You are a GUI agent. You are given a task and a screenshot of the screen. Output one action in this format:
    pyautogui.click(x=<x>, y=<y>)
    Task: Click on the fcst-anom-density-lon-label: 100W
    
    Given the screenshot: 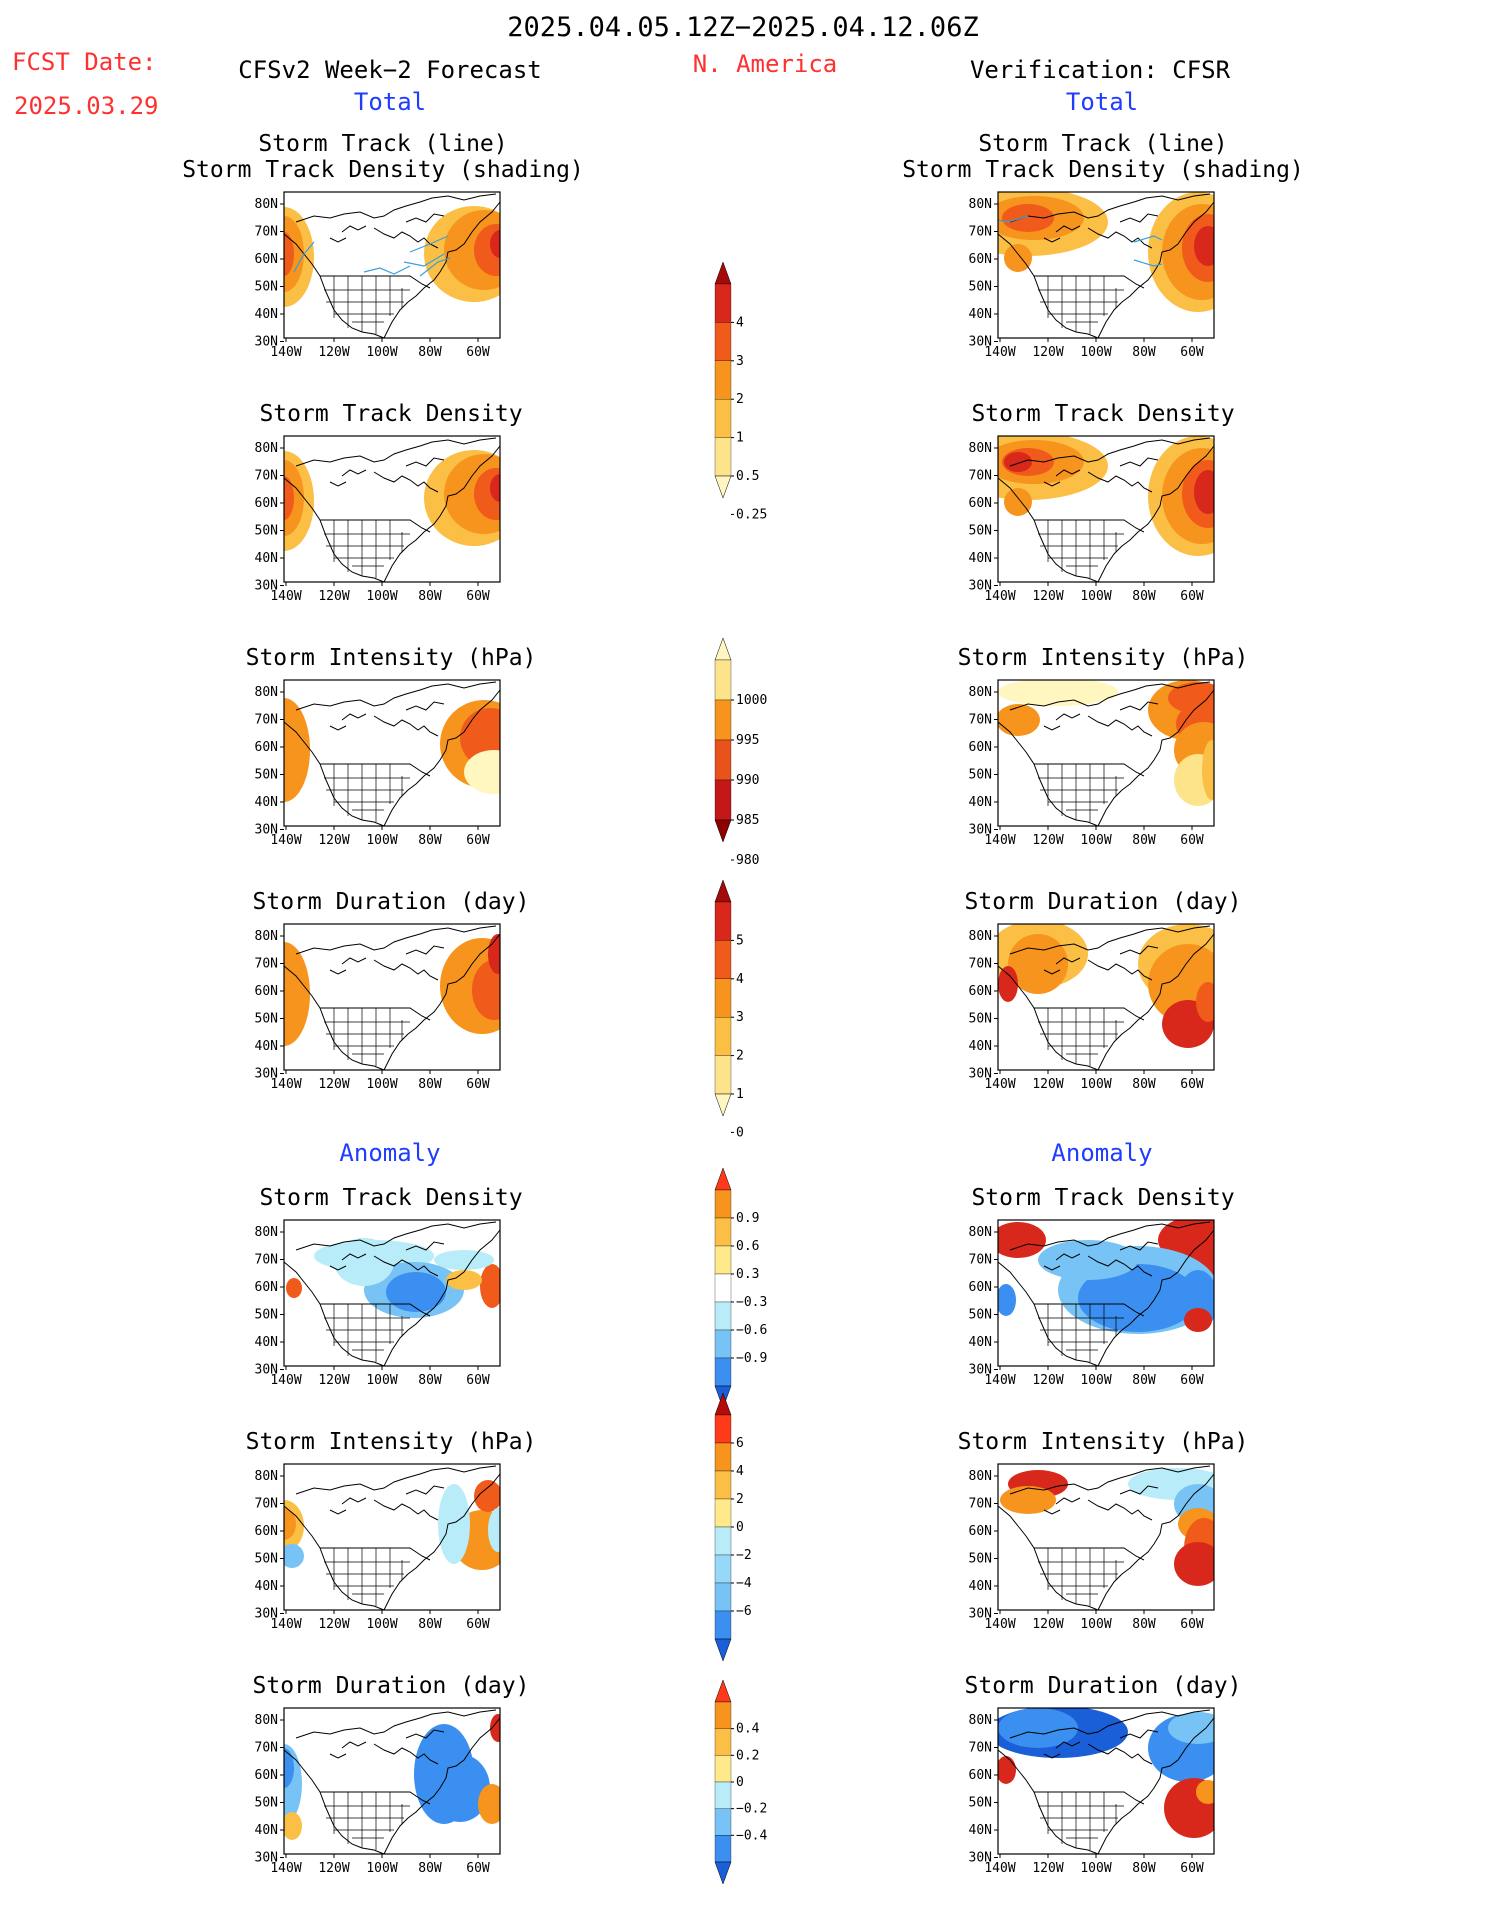 What is the action you would take?
    pyautogui.click(x=381, y=1380)
    